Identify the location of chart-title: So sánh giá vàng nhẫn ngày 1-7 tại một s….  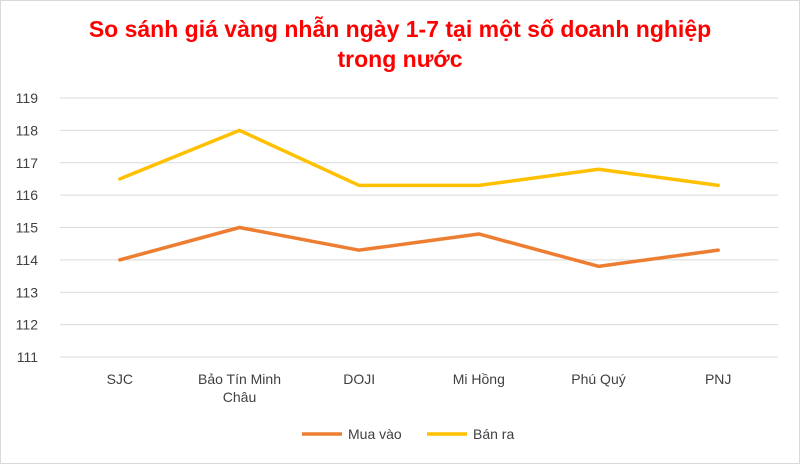
(400, 44).